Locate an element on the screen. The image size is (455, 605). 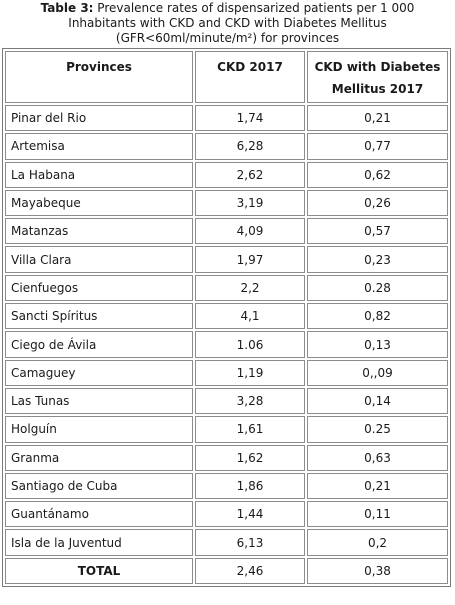
ckd-dm-cell: 0,57 is located at coordinates (377, 231).